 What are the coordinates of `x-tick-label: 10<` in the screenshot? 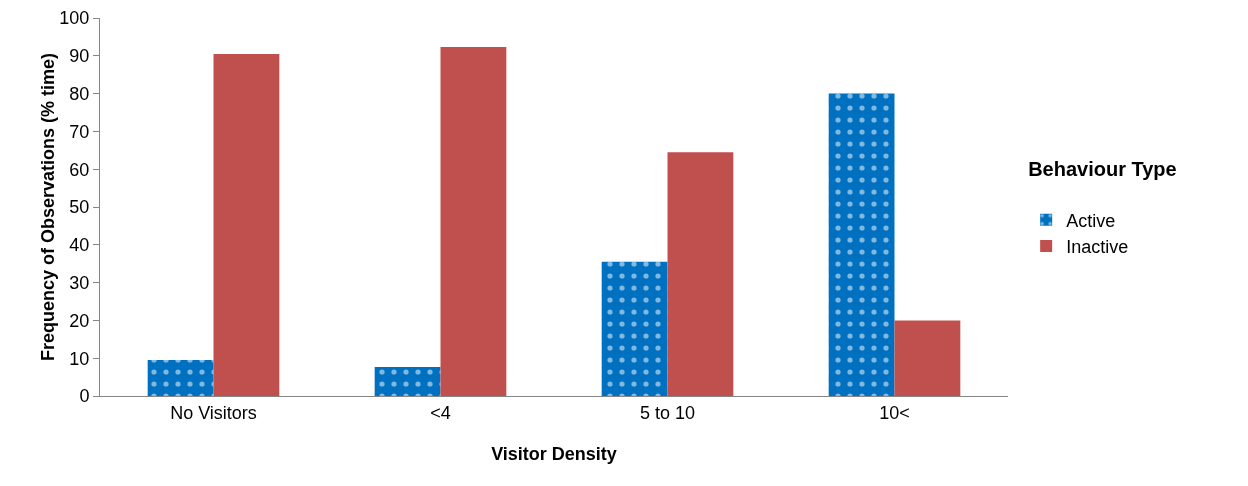 It's located at (894, 412).